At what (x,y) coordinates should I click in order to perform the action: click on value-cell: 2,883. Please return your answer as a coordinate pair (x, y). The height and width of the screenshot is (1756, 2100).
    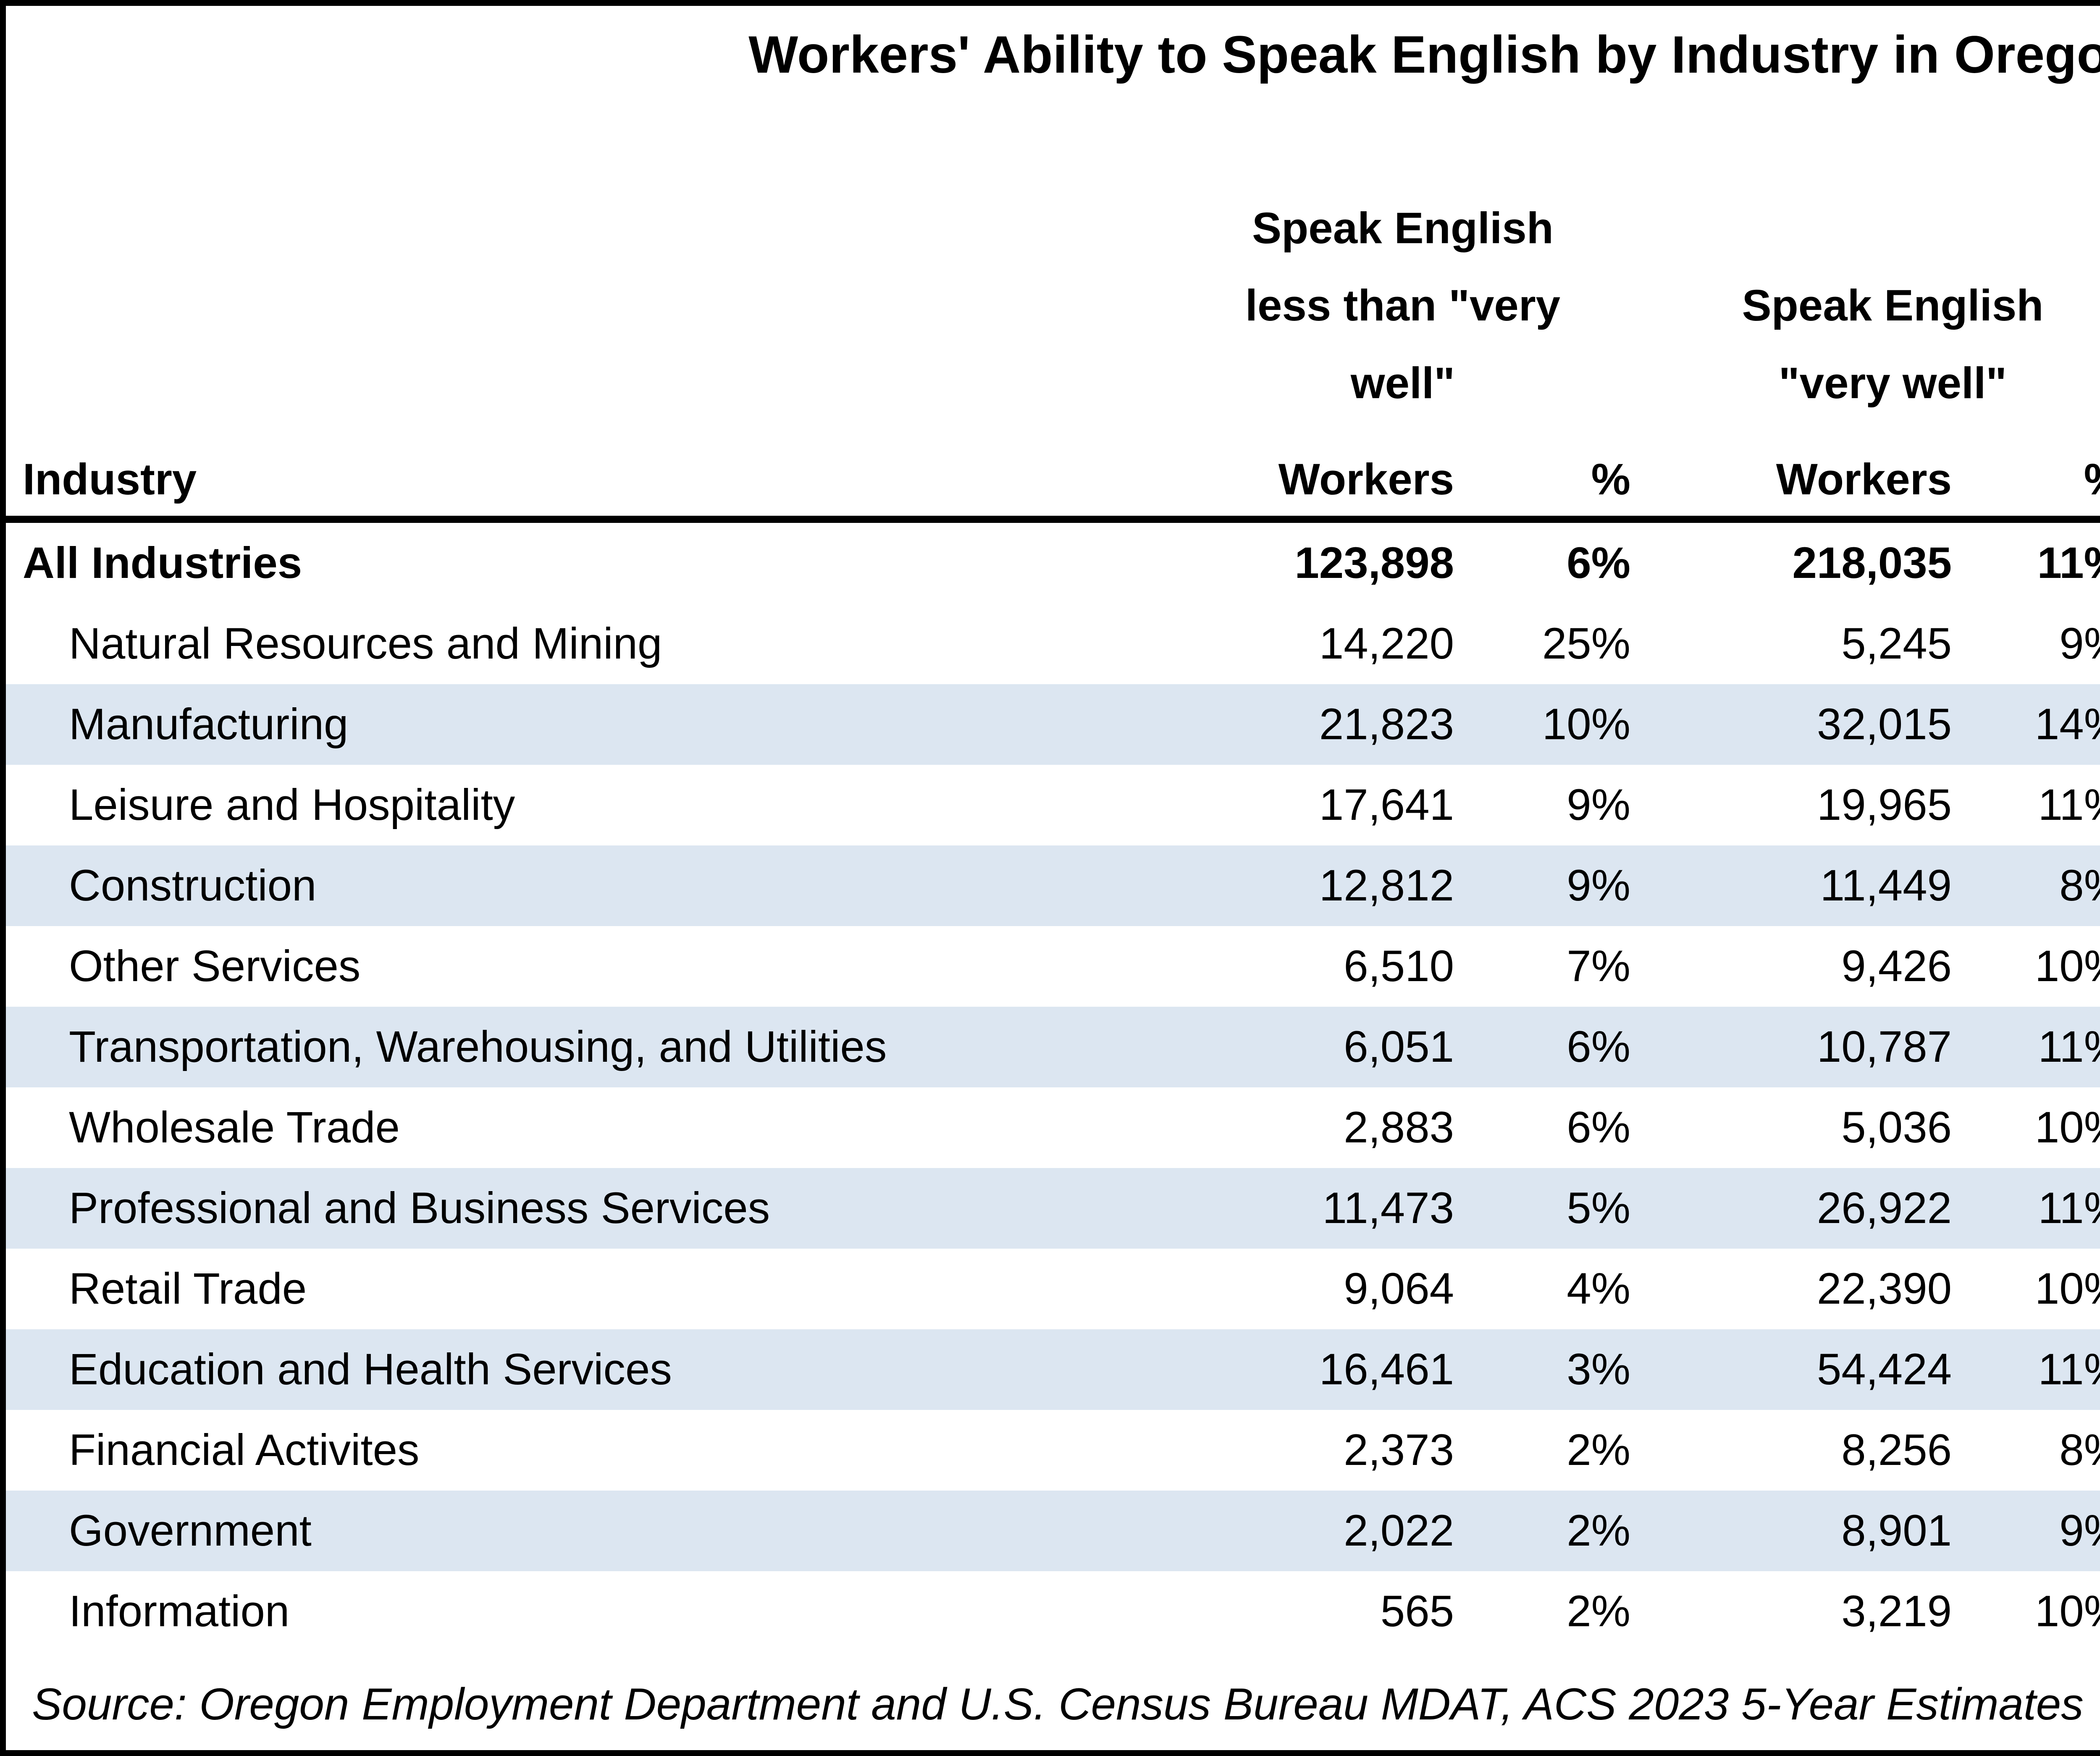
    Looking at the image, I should click on (1399, 1127).